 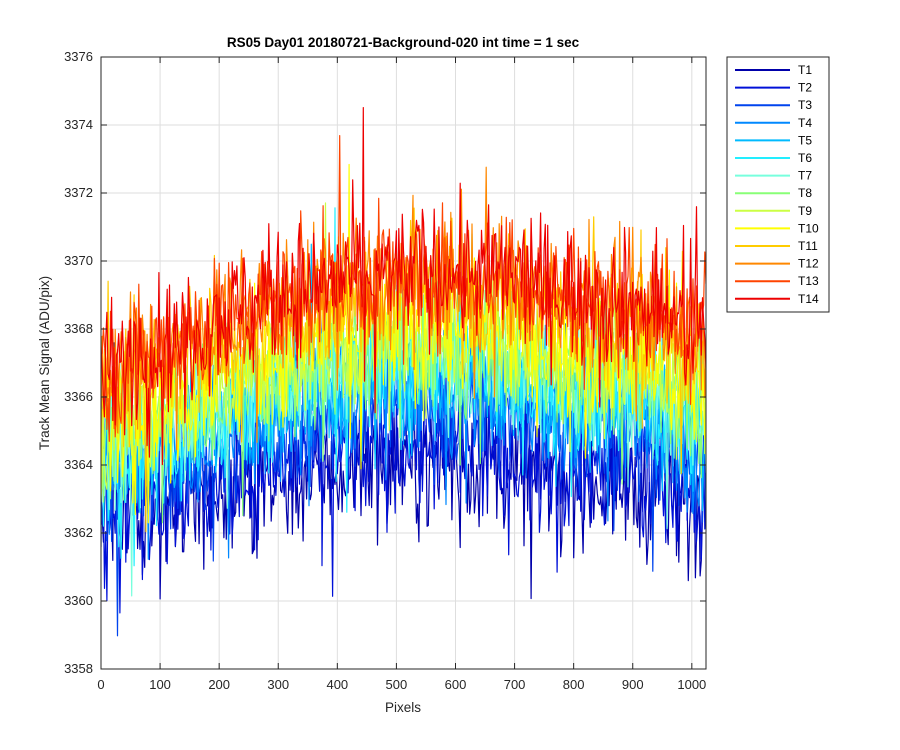 I want to click on legend-label-t11: T11, so click(x=808, y=246).